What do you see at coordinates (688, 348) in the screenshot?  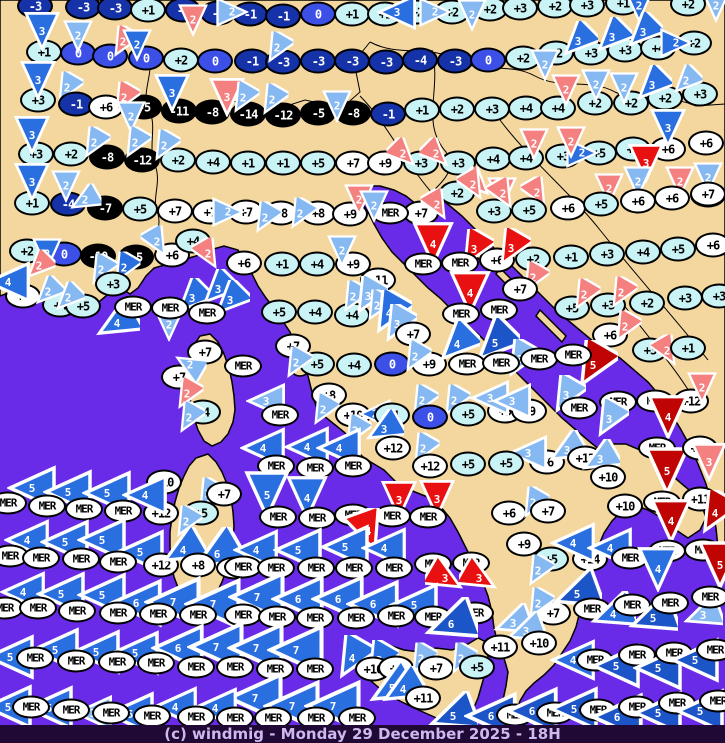 I see `temp-marker: +1` at bounding box center [688, 348].